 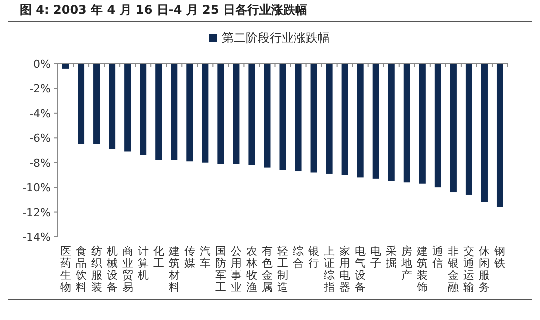 What do you see at coordinates (112, 269) in the screenshot?
I see `x-tick-label: 机械设备` at bounding box center [112, 269].